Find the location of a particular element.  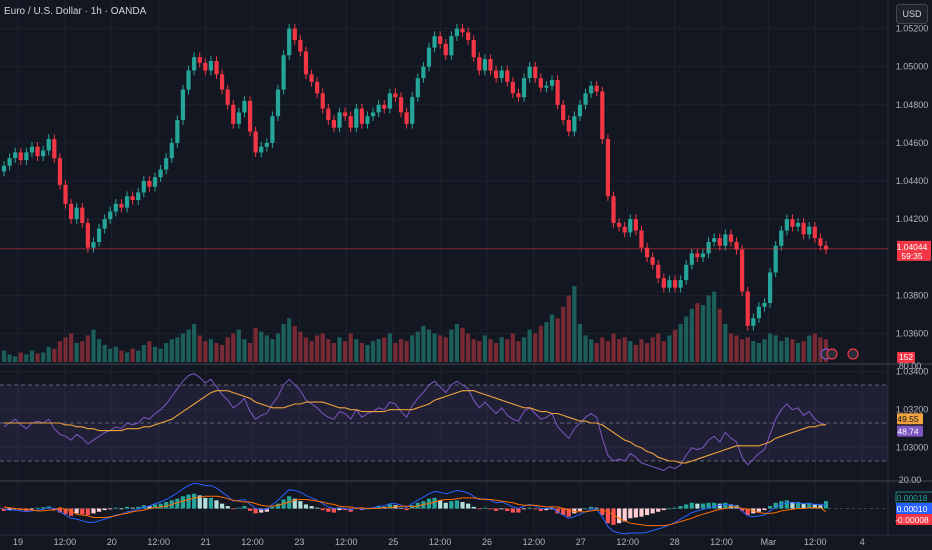

price-axis-tick: 1.03400 is located at coordinates (912, 372).